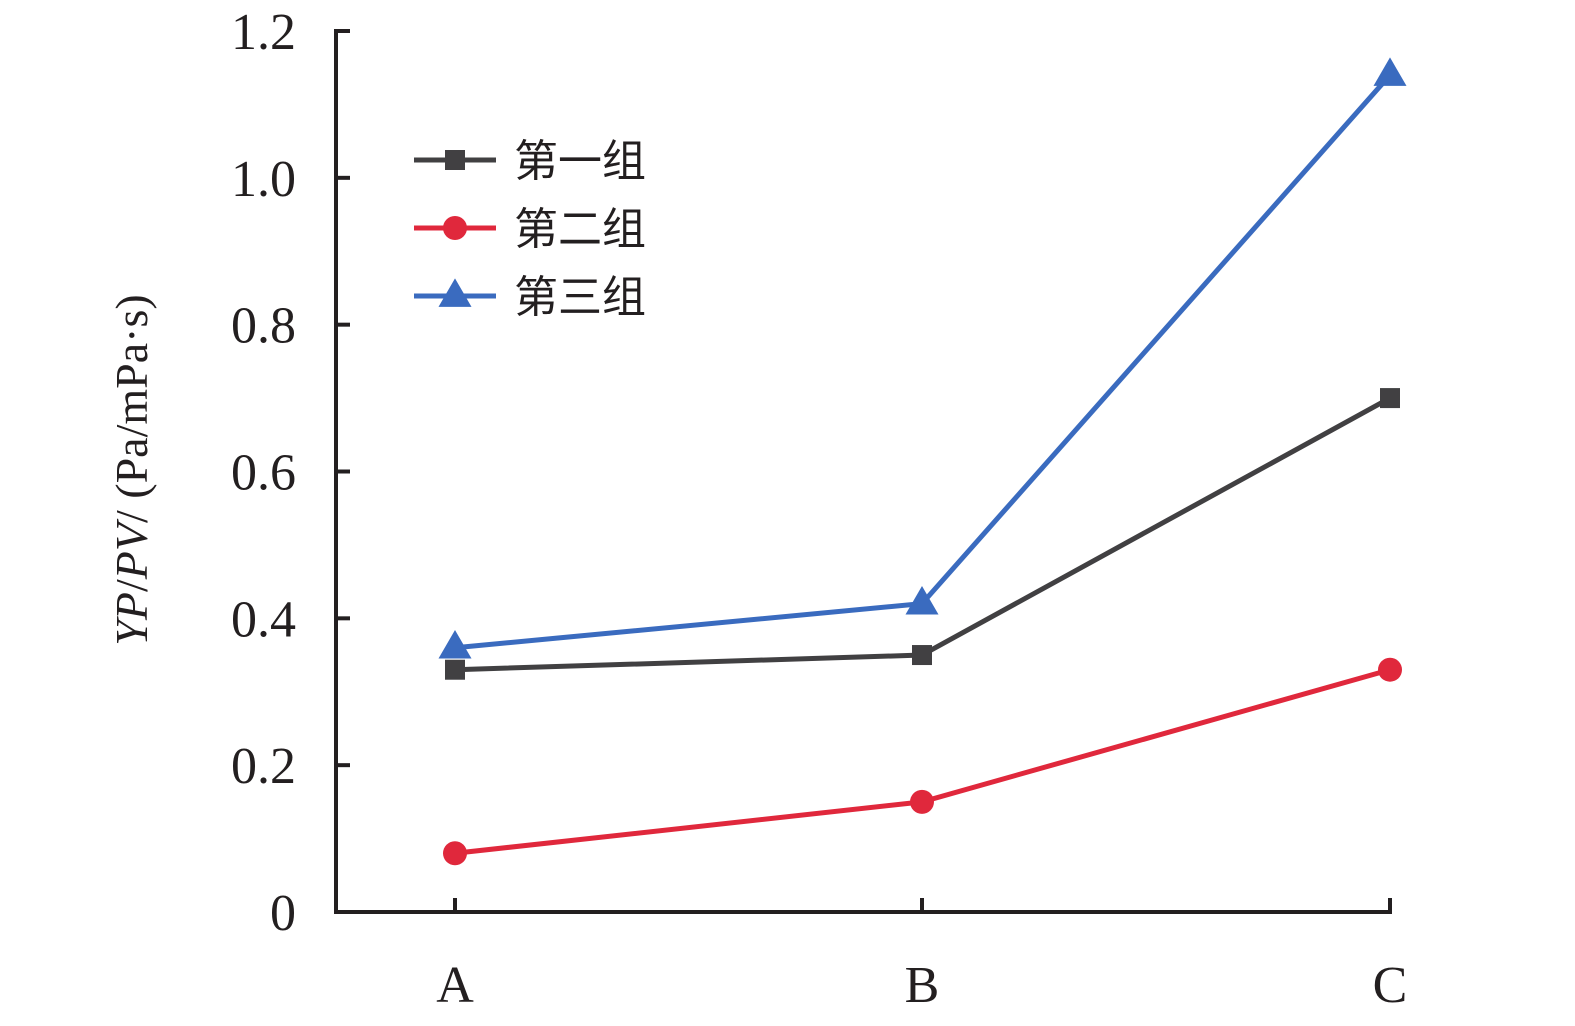 The image size is (1575, 1026). Describe the element at coordinates (922, 985) in the screenshot. I see `x-tick-label: B` at that location.